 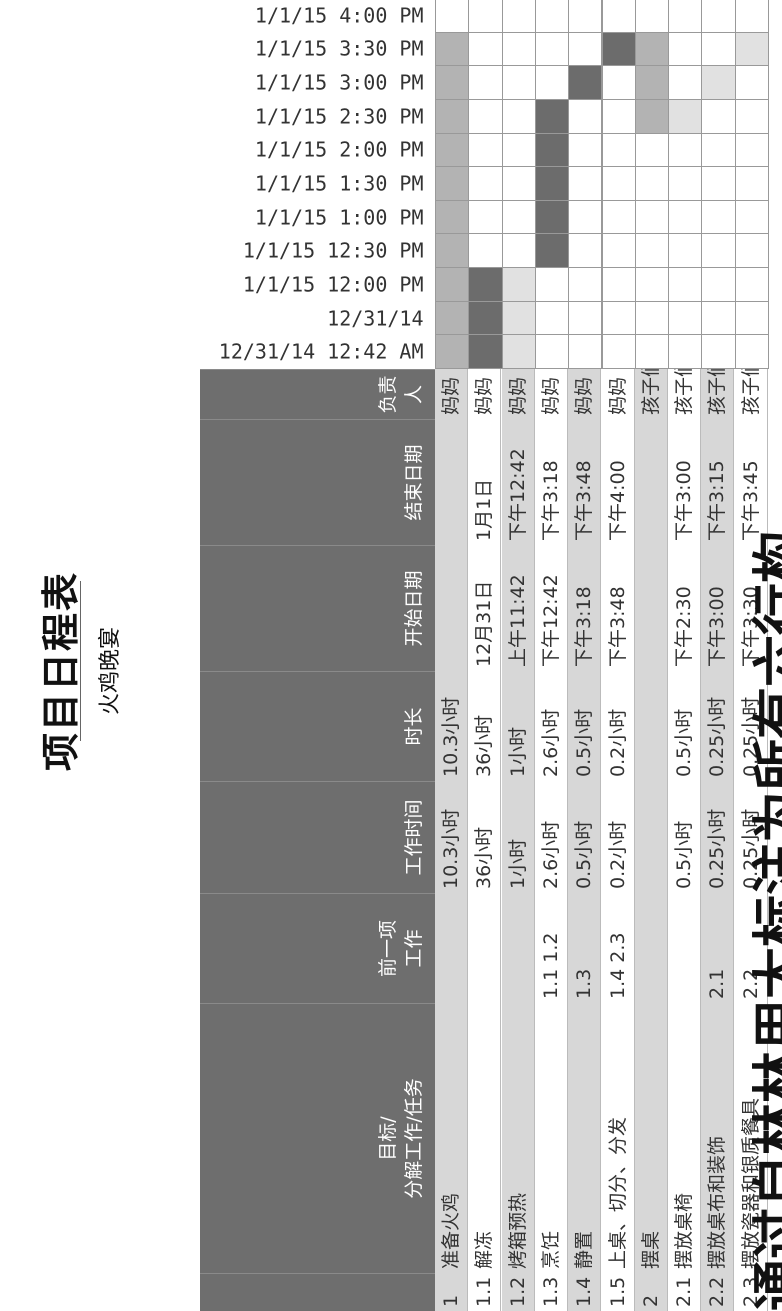 I want to click on table-cell-end: 1月1日, so click(x=484, y=509).